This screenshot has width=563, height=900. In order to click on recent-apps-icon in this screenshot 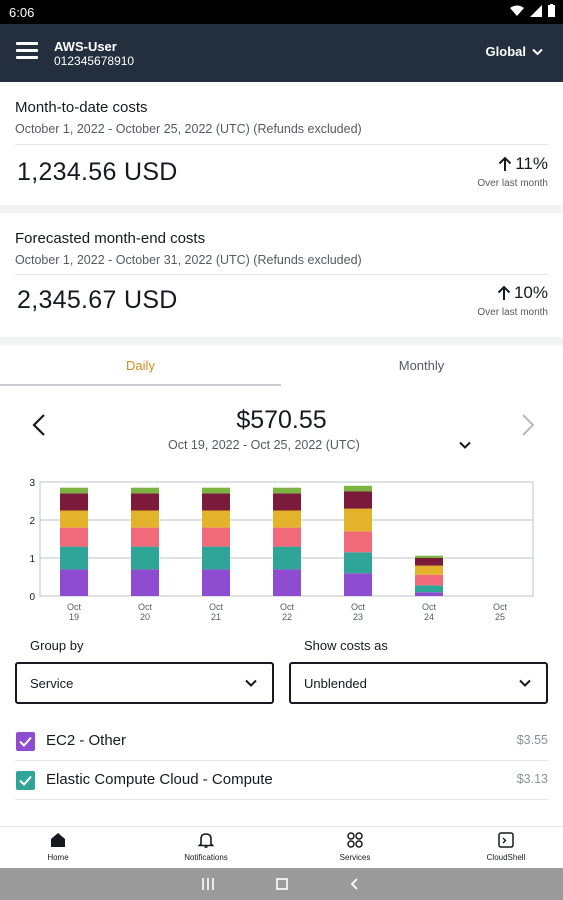, I will do `click(208, 884)`.